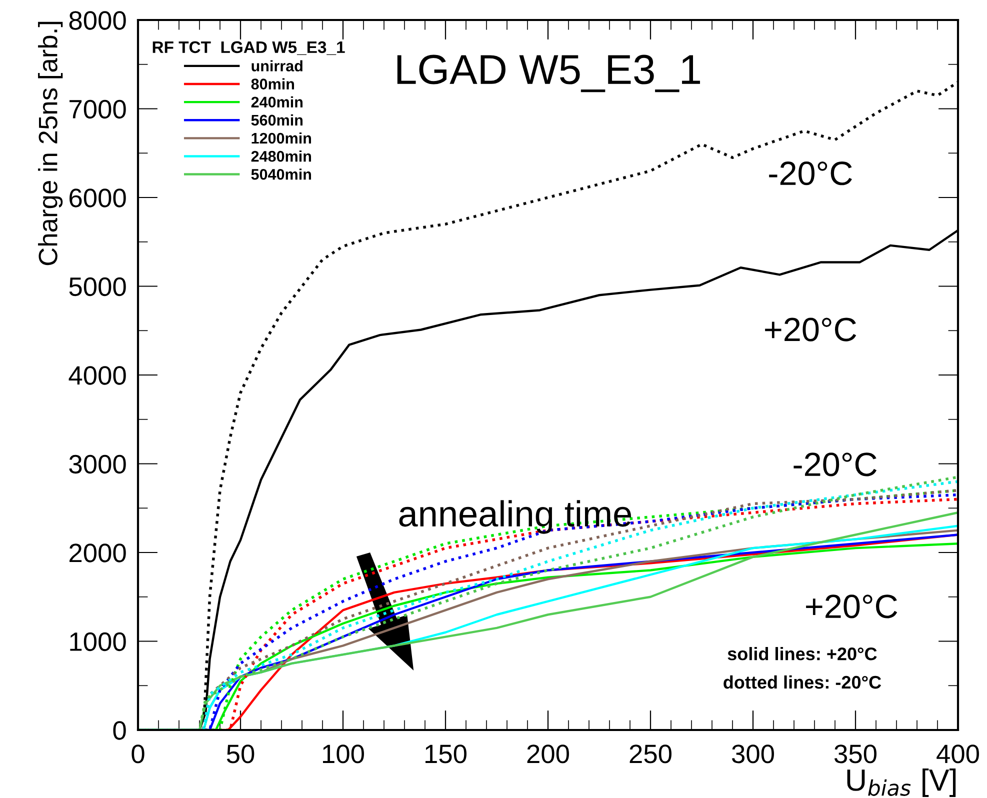 Image resolution: width=987 pixels, height=798 pixels. Describe the element at coordinates (272, 84) in the screenshot. I see `legend-label: 80min` at that location.